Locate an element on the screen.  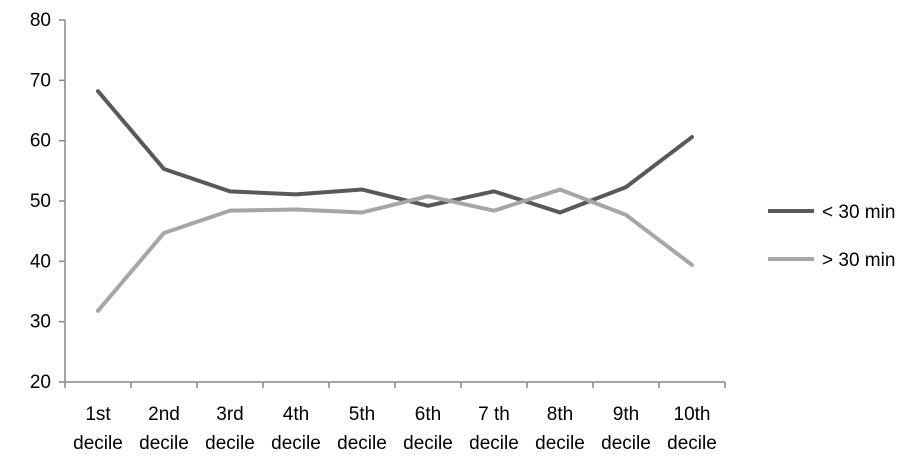
y-tick-label: 50 is located at coordinates (40, 201).